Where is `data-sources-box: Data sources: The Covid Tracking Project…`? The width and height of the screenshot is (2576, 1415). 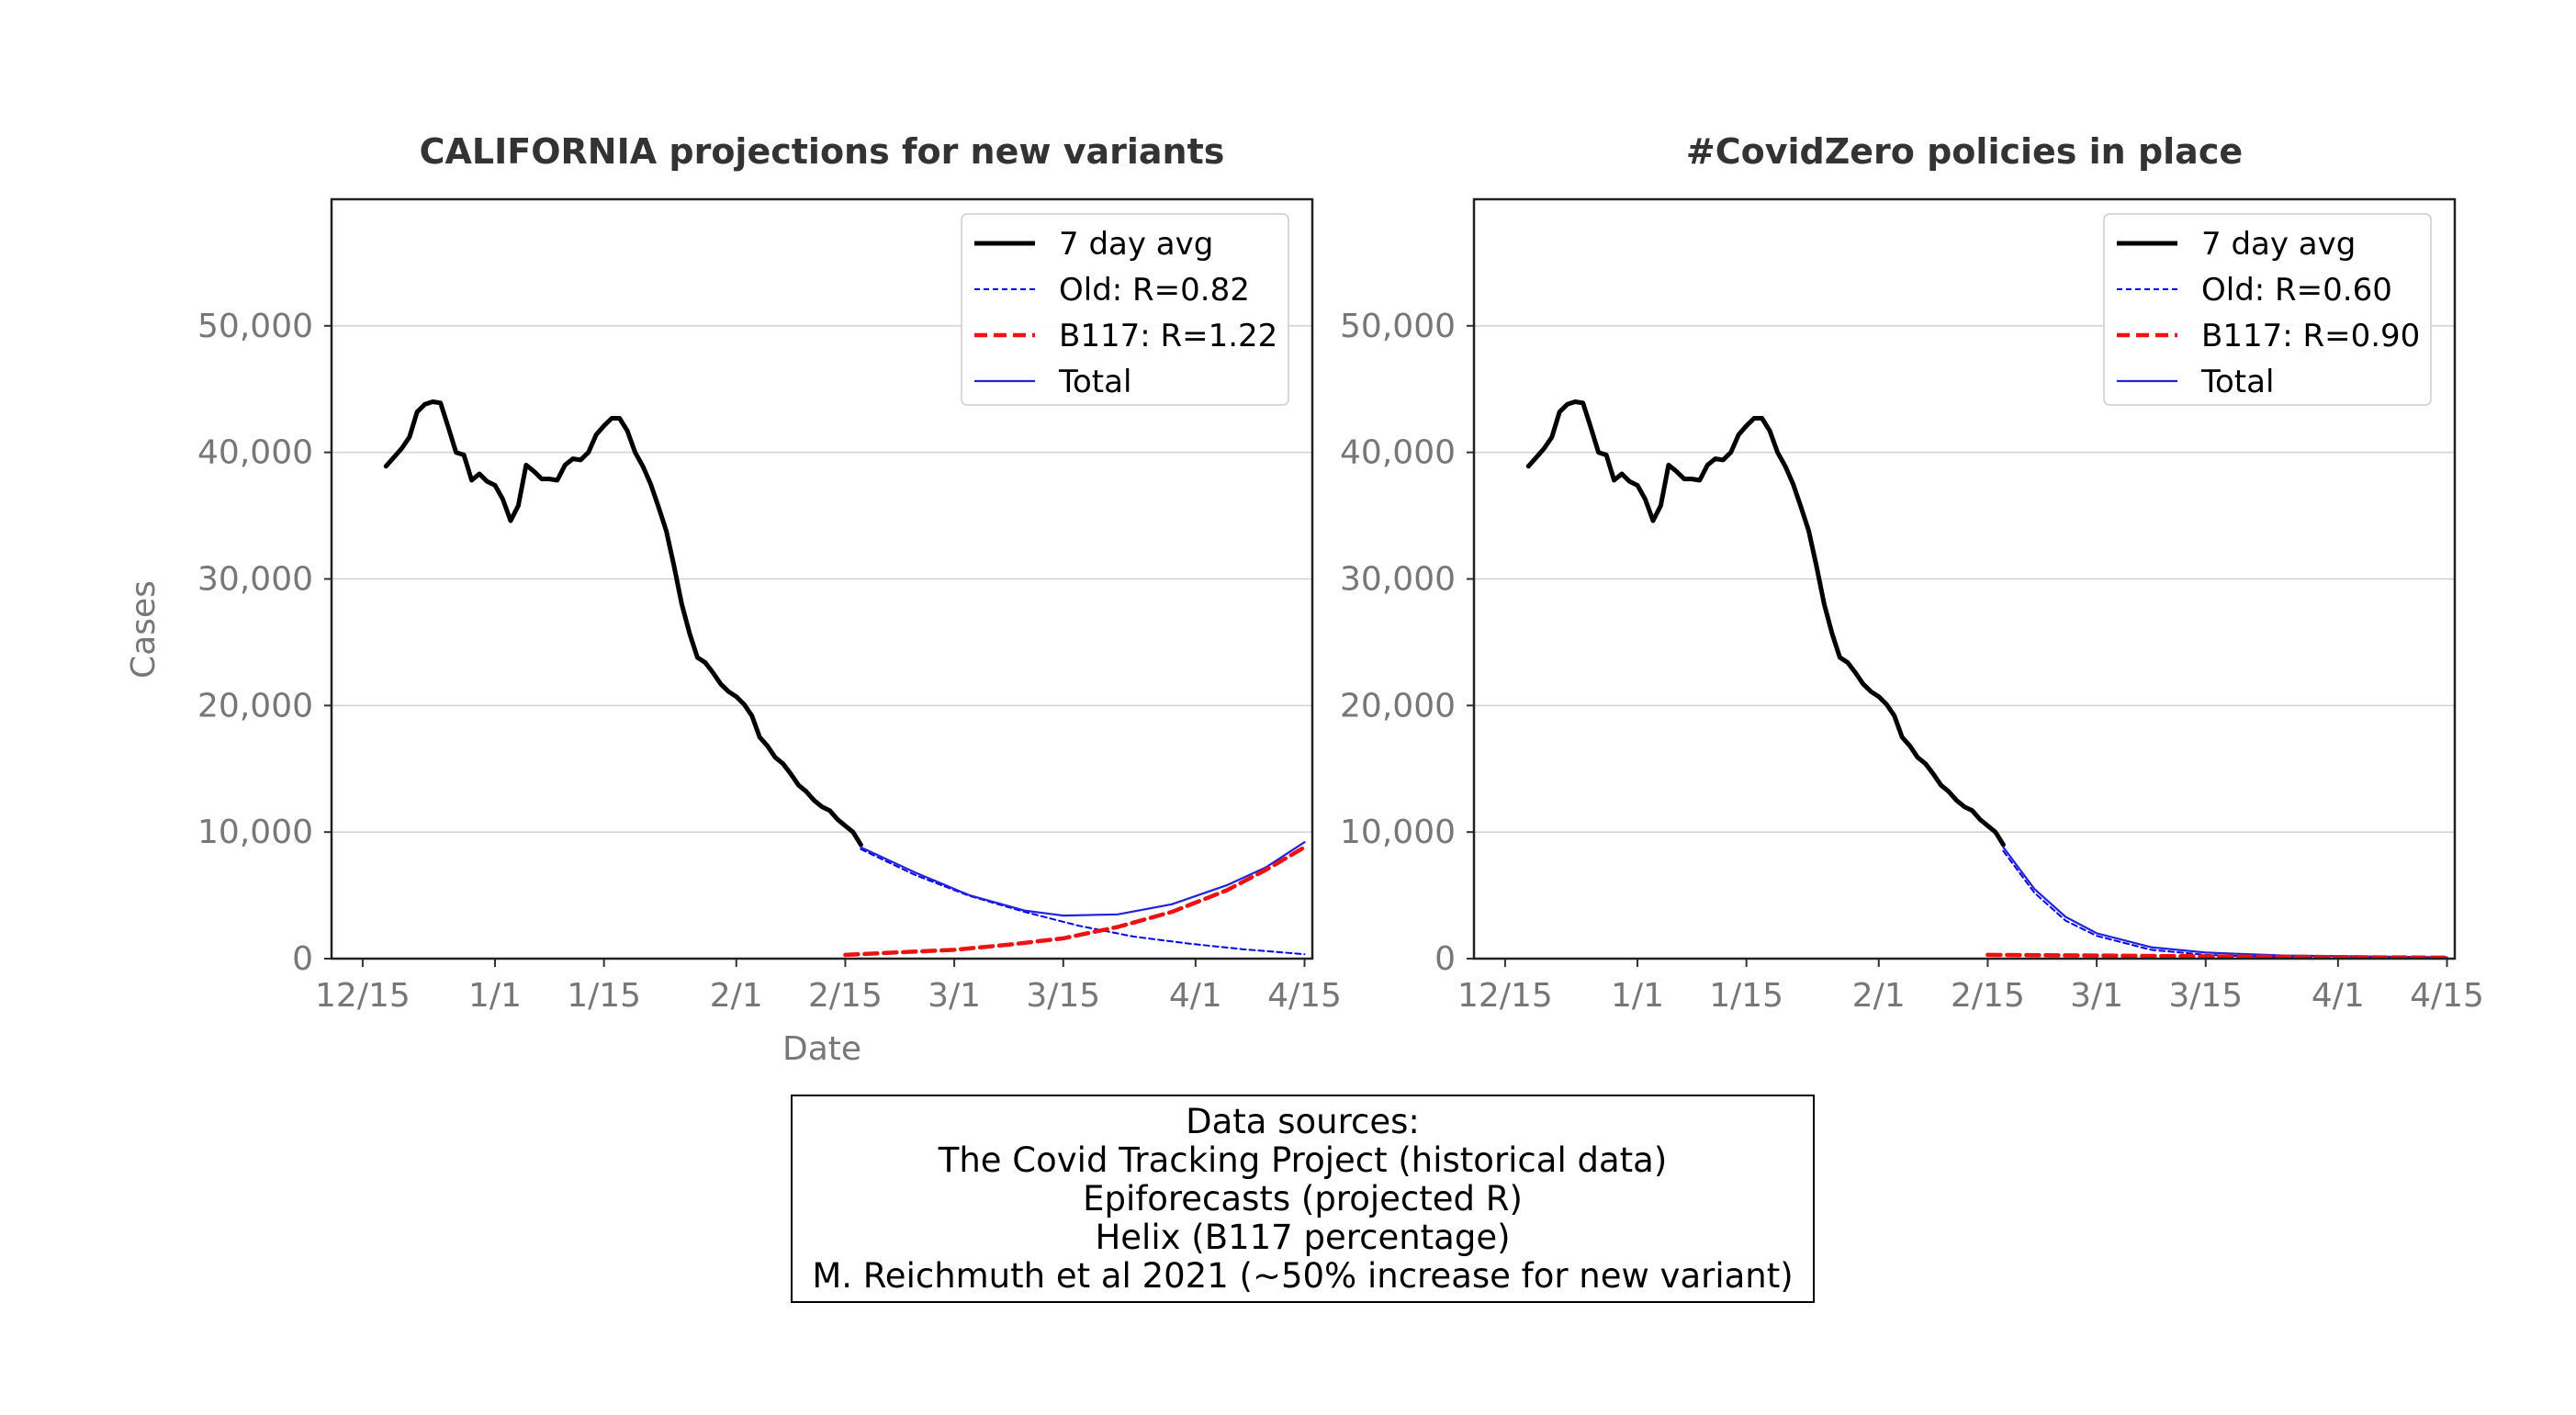
data-sources-box: Data sources: The Covid Tracking Project… is located at coordinates (1303, 1199).